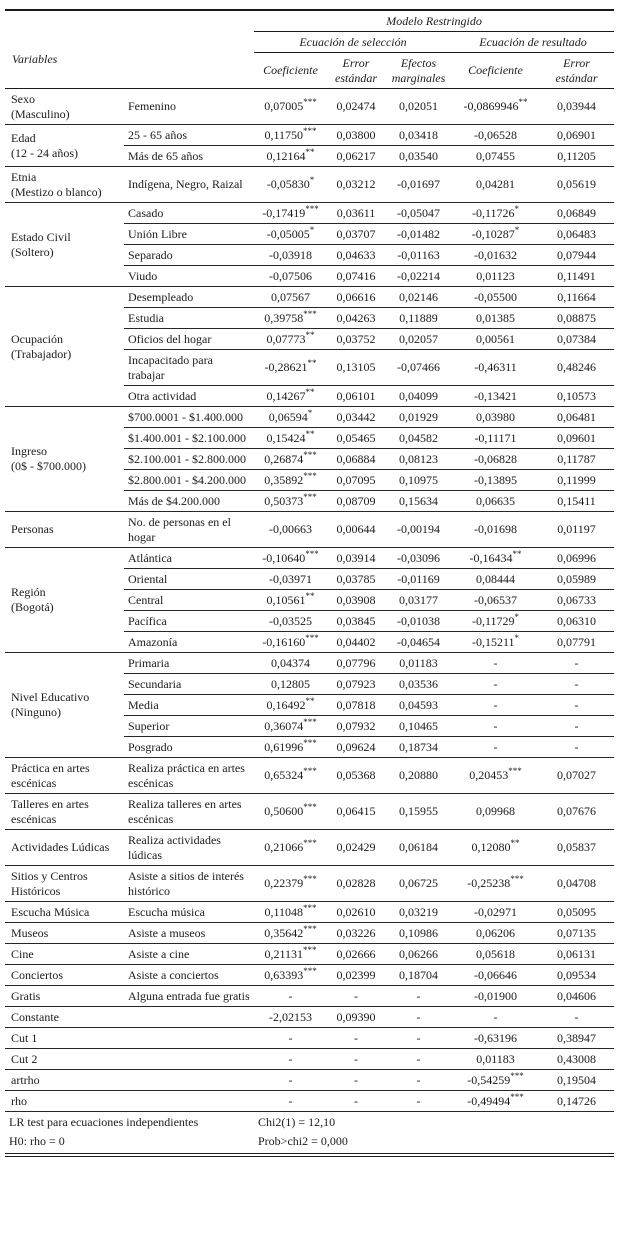 The width and height of the screenshot is (619, 1253). Describe the element at coordinates (189, 975) in the screenshot. I see `variable-sub-label: Asiste a conciertos` at that location.